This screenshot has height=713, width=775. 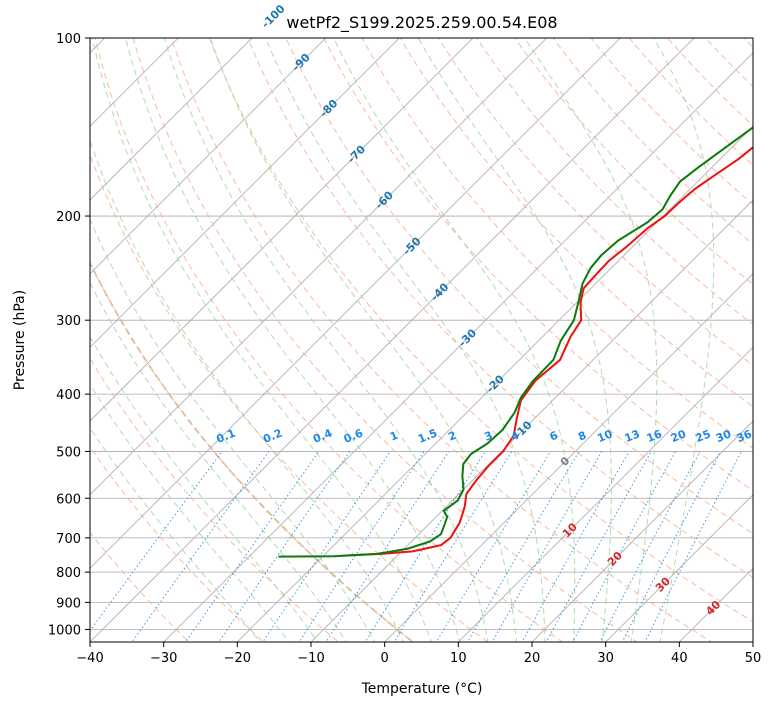 What do you see at coordinates (68, 395) in the screenshot?
I see `y-tick-label: 400` at bounding box center [68, 395].